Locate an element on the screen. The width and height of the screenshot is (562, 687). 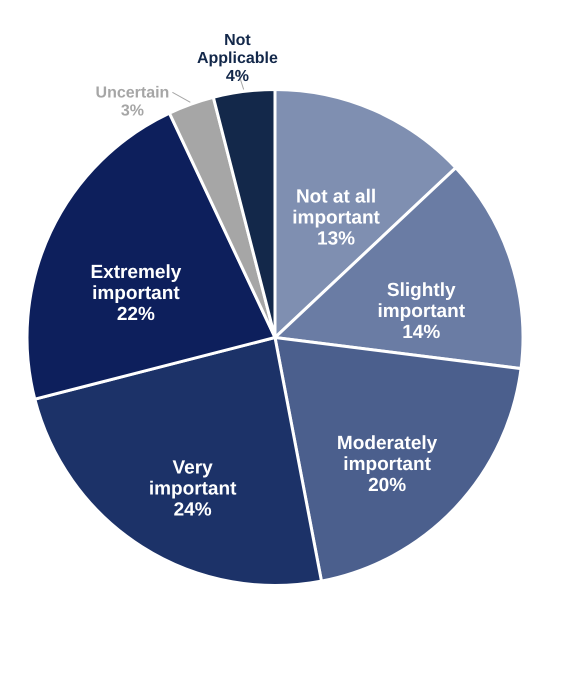
data-label: 22% is located at coordinates (135, 315).